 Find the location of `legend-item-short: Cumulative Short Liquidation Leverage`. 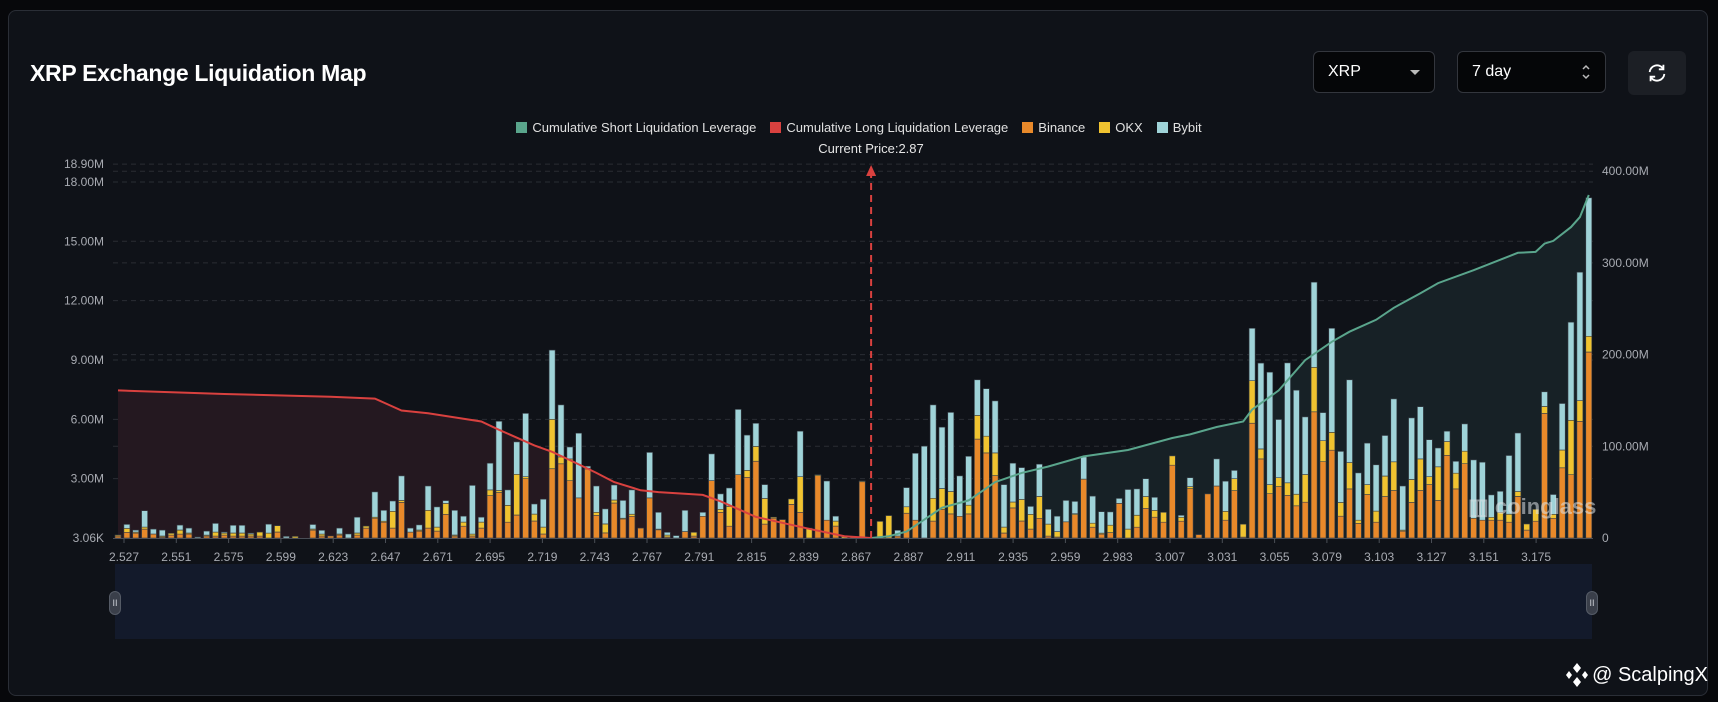

legend-item-short: Cumulative Short Liquidation Leverage is located at coordinates (636, 127).